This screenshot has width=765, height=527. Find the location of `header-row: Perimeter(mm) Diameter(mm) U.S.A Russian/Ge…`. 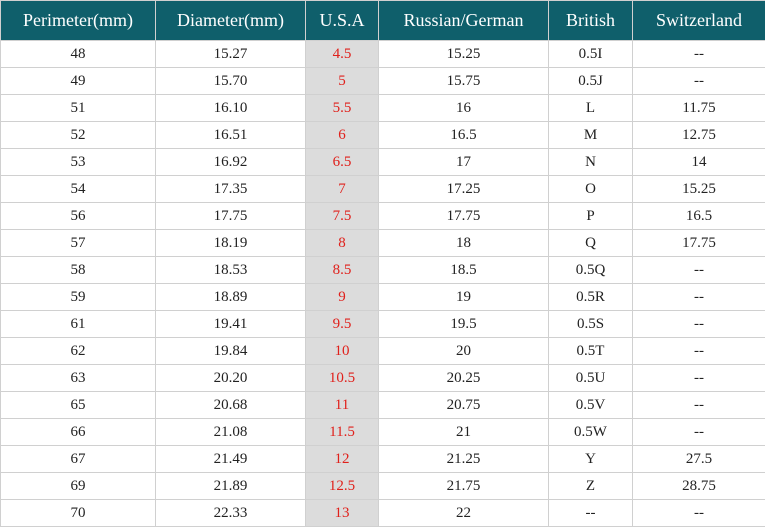

header-row: Perimeter(mm) Diameter(mm) U.S.A Russian/Ge… is located at coordinates (382, 20).